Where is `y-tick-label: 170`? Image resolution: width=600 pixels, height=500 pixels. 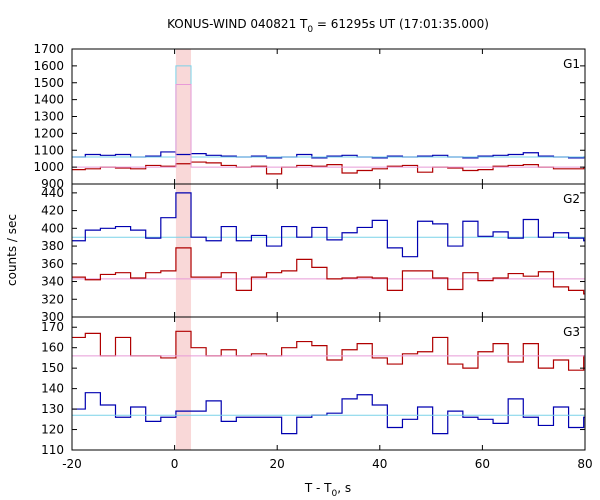 y-tick-label: 170 is located at coordinates (52, 327).